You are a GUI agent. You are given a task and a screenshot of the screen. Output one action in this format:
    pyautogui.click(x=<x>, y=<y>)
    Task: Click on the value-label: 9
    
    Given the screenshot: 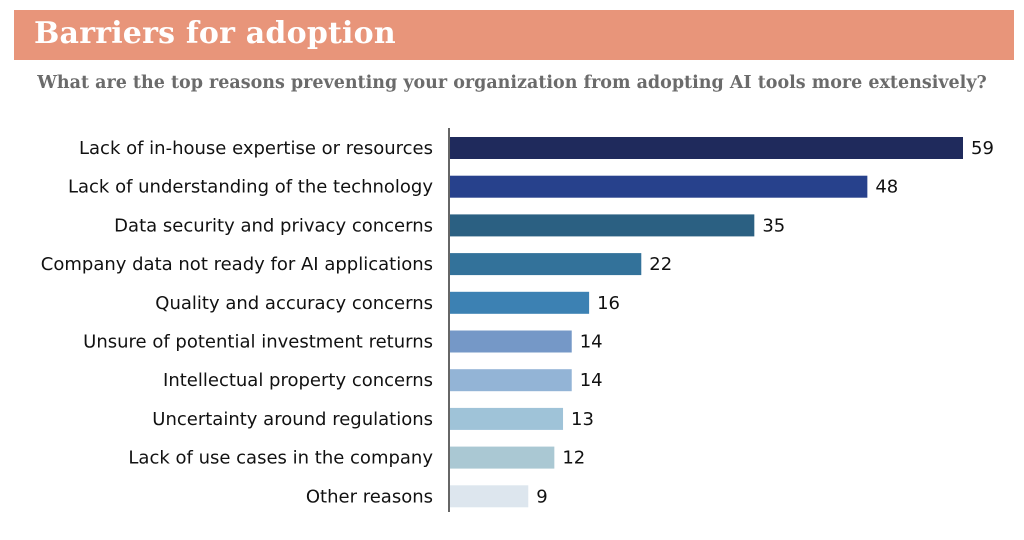 What is the action you would take?
    pyautogui.click(x=541, y=496)
    